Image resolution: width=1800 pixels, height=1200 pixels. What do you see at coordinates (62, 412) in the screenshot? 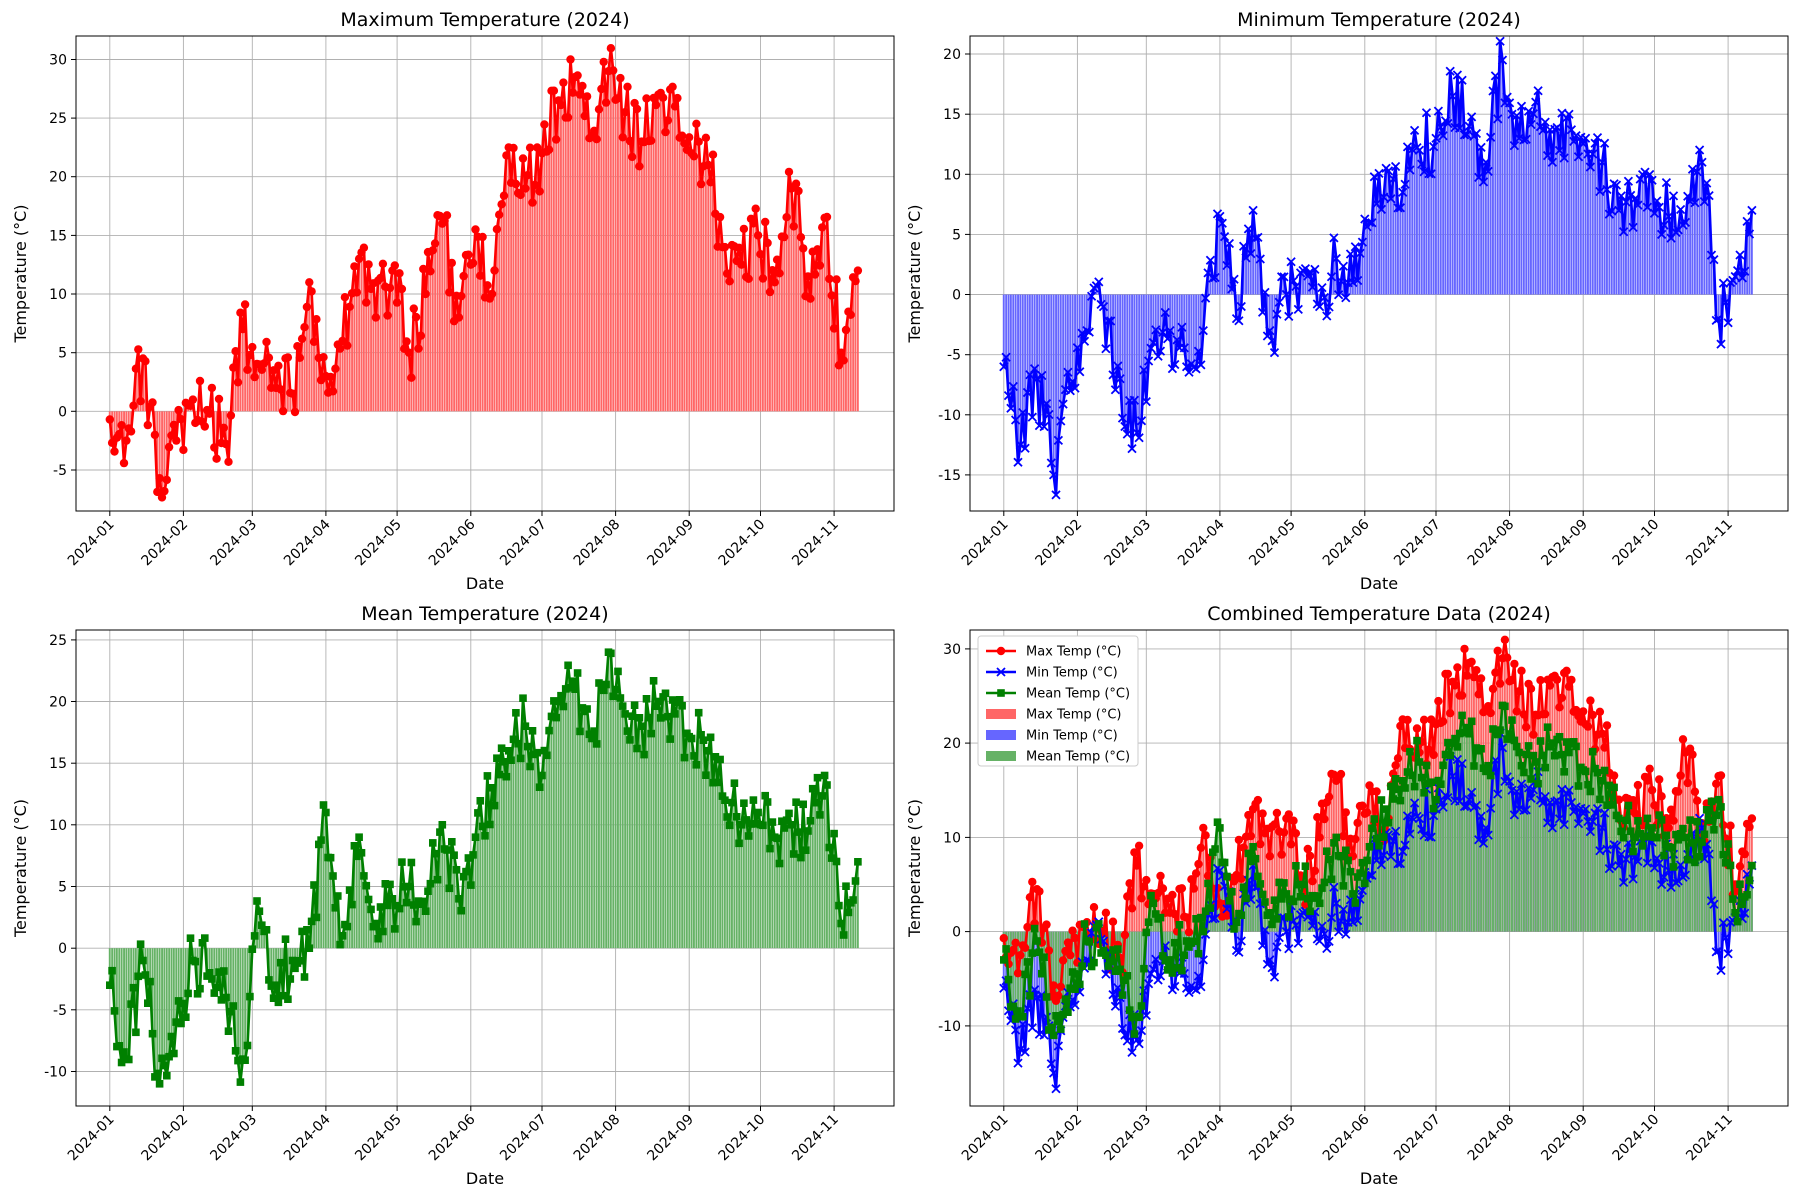
I see `y-tick-label: 0` at bounding box center [62, 412].